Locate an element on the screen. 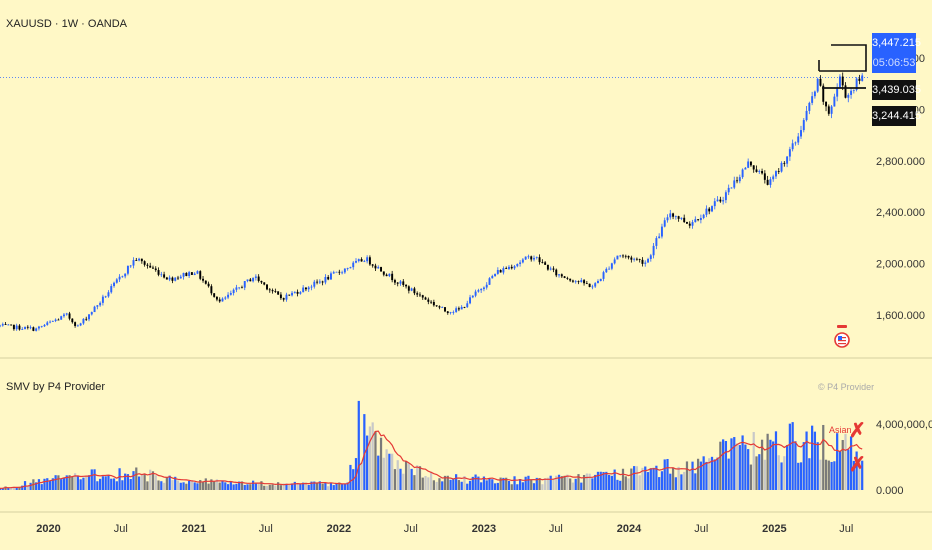 This screenshot has height=550, width=932. time-tick-label: 2021 is located at coordinates (194, 529).